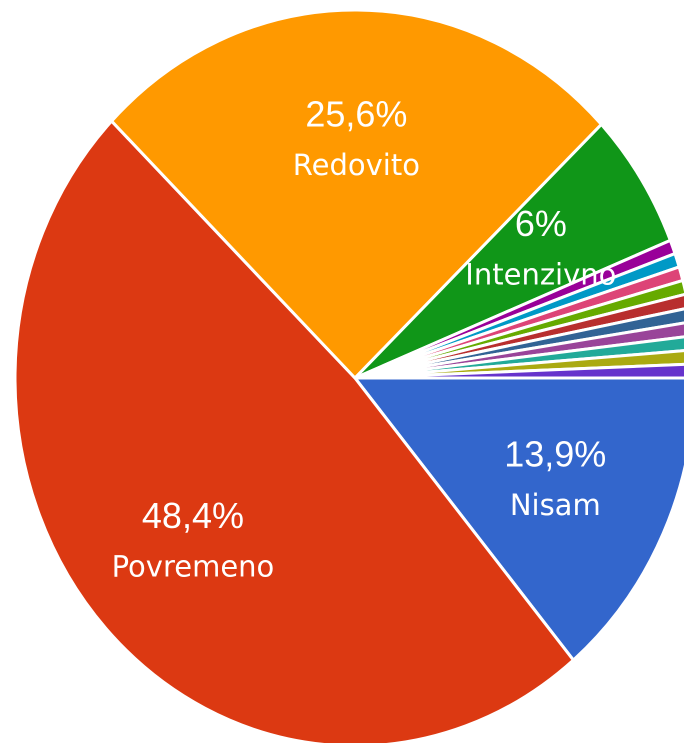 Image resolution: width=684 pixels, height=743 pixels. Describe the element at coordinates (540, 275) in the screenshot. I see `slice-category-label: Intenzivno` at that location.